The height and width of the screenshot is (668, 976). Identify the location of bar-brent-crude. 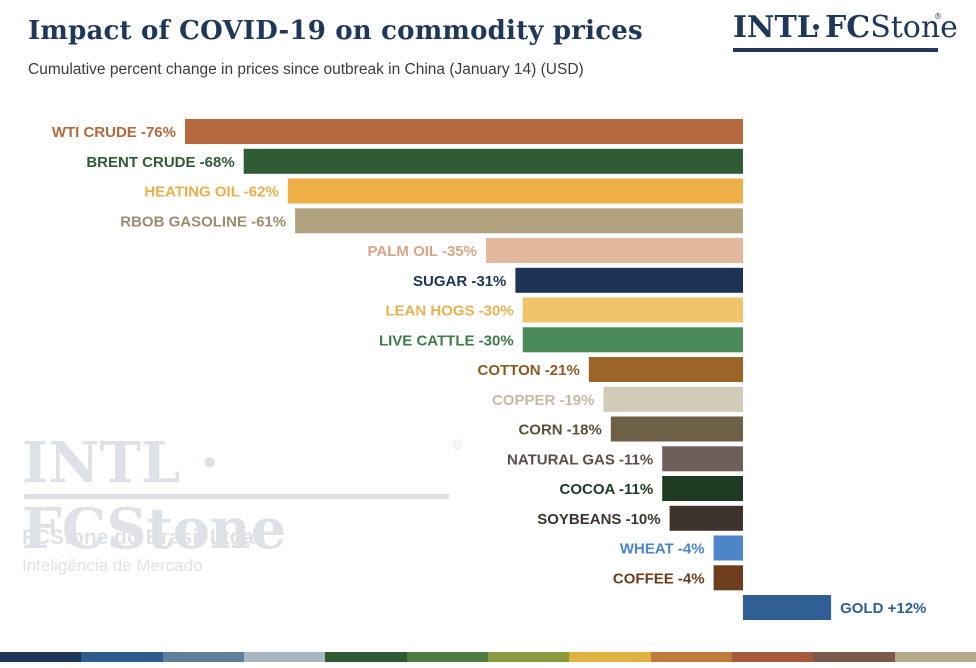
(493, 161).